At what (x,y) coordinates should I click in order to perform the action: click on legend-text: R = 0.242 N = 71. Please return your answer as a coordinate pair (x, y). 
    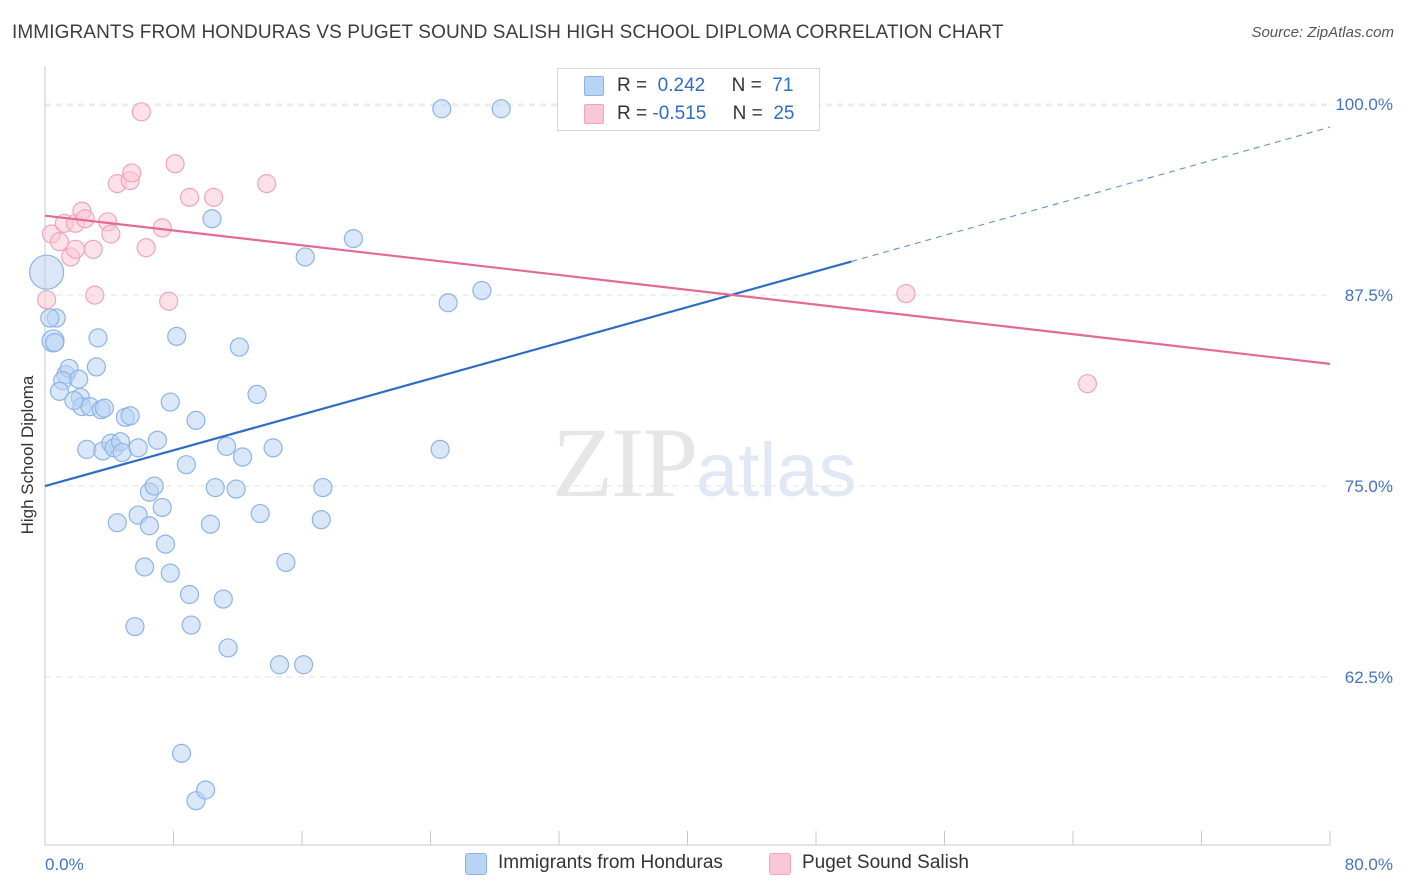
    Looking at the image, I should click on (705, 86).